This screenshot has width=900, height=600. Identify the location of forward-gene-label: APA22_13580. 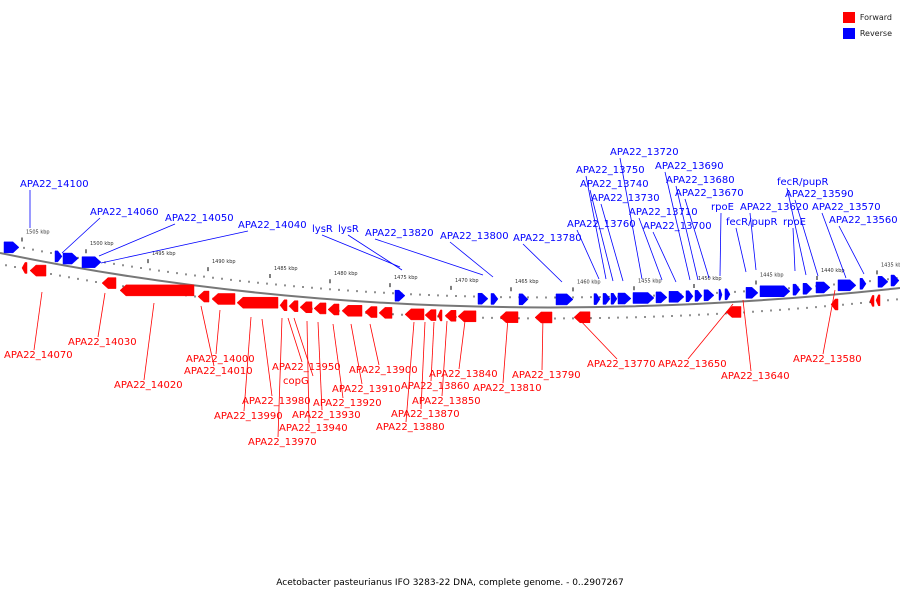
(827, 359).